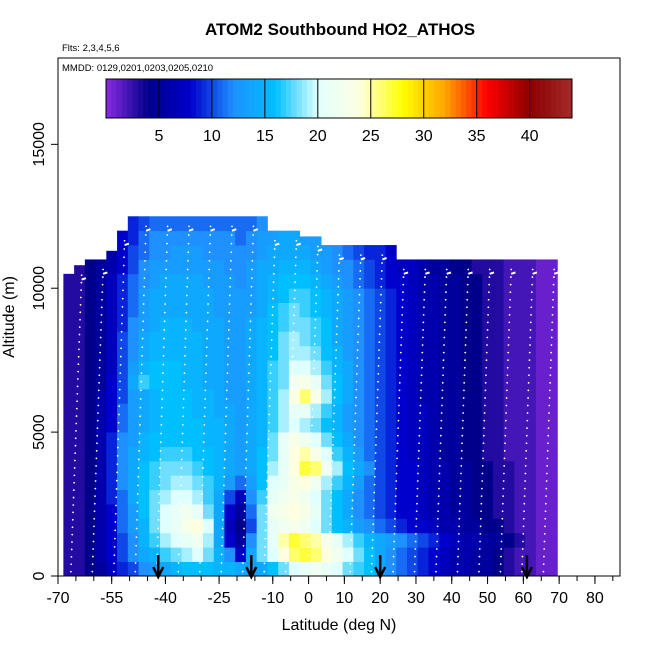 The height and width of the screenshot is (650, 650). Describe the element at coordinates (137, 68) in the screenshot. I see `dates-note: MMDD: 0129,0201,0203,0205,0210` at that location.